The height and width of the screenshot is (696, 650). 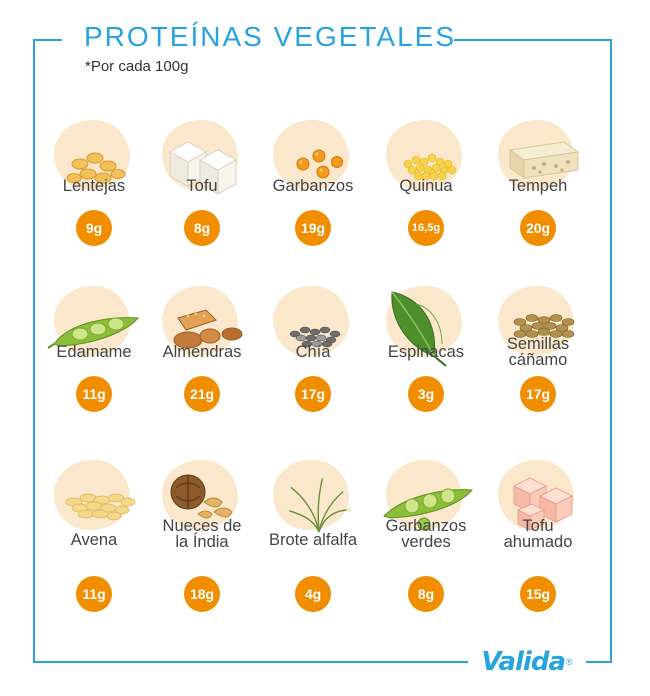 What do you see at coordinates (94, 228) in the screenshot?
I see `protein-value-badge: 9g` at bounding box center [94, 228].